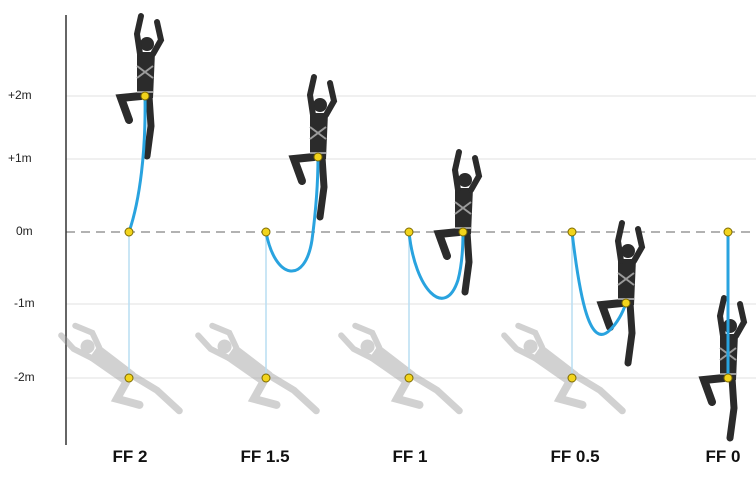 The image size is (756, 489). What do you see at coordinates (20, 95) in the screenshot?
I see `y-label: +2m` at bounding box center [20, 95].